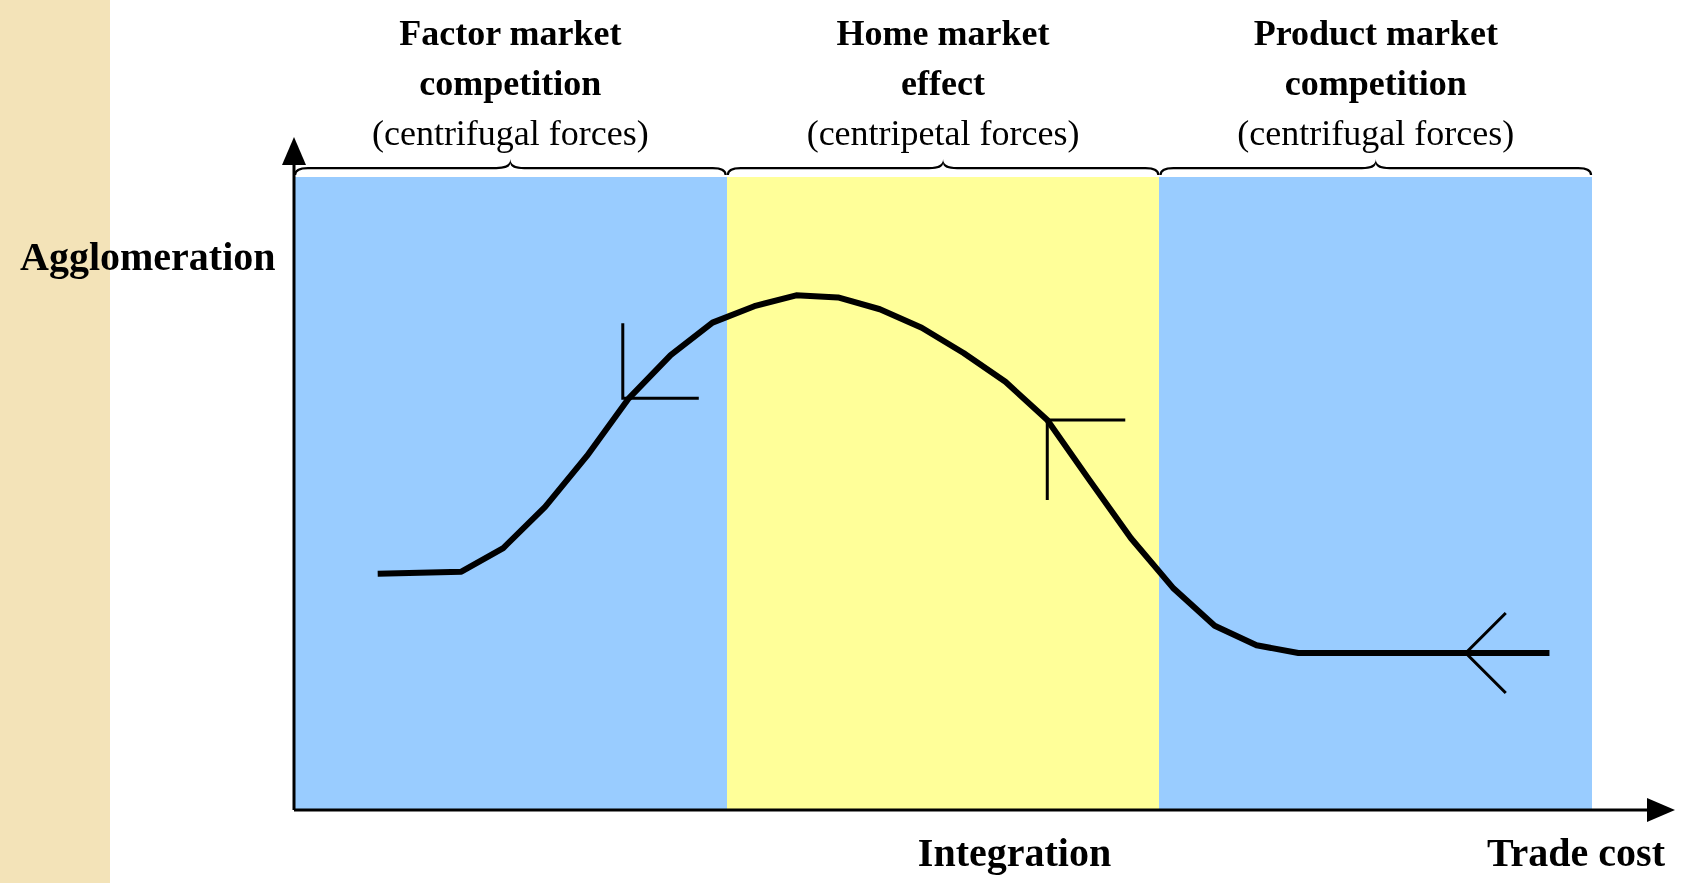 Image resolution: width=1705 pixels, height=883 pixels. What do you see at coordinates (943, 83) in the screenshot?
I see `text: Home market effect (centripetal forces)` at bounding box center [943, 83].